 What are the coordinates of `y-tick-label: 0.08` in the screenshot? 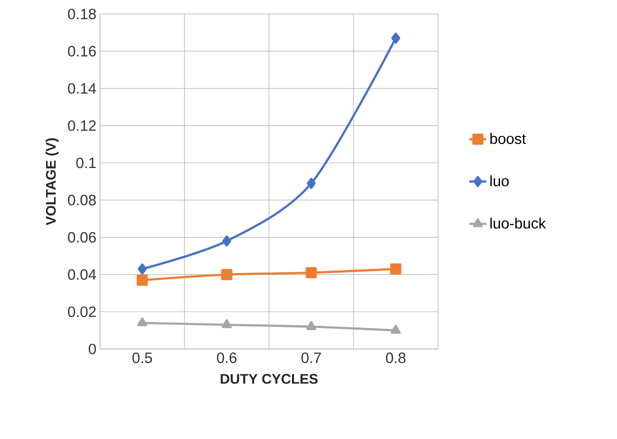 It's located at (82, 200).